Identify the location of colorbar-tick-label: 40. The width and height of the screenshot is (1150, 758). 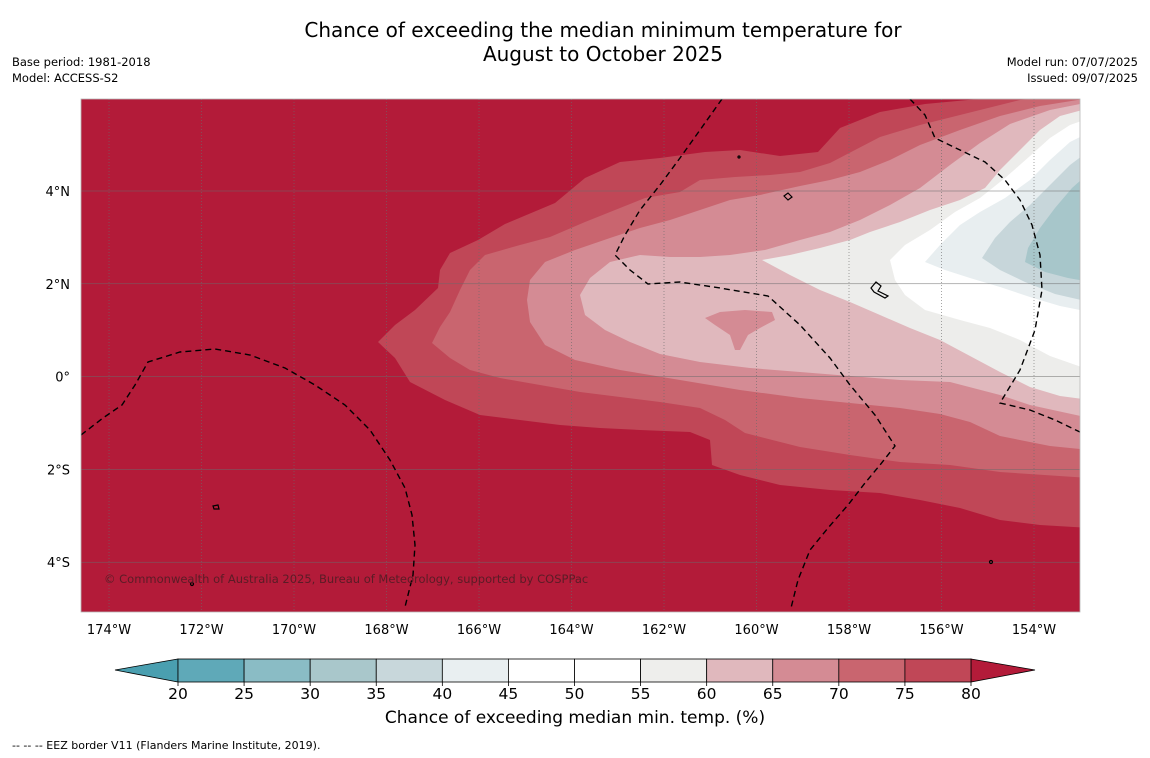
(442, 694).